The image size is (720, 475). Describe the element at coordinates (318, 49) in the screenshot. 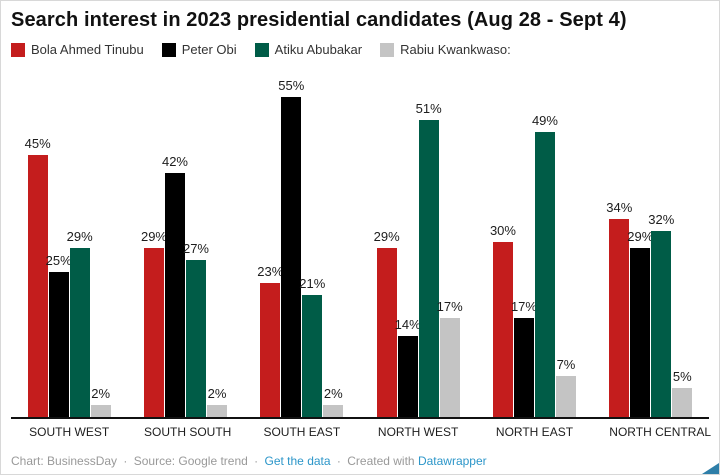

I see `legend-label: Atiku Abubakar` at that location.